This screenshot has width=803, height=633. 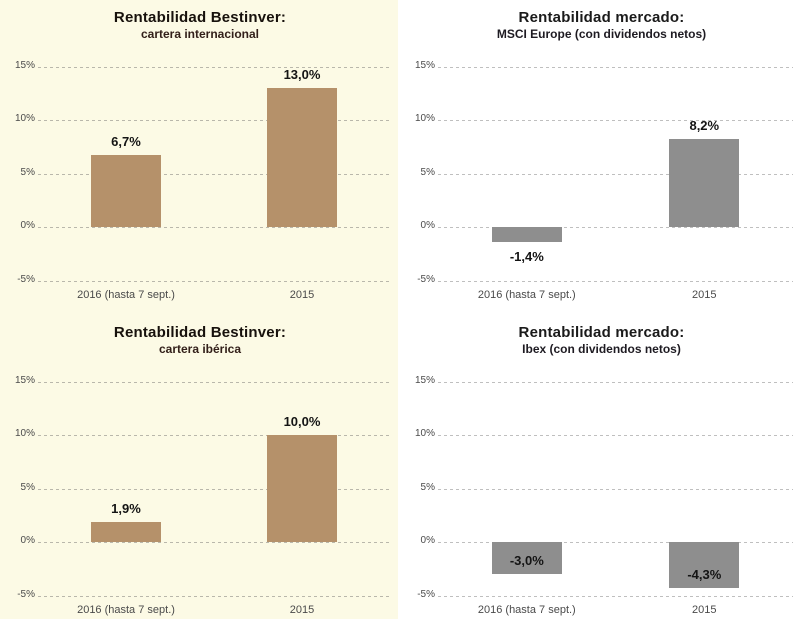 What do you see at coordinates (200, 34) in the screenshot?
I see `chart-subtitle: cartera internacional` at bounding box center [200, 34].